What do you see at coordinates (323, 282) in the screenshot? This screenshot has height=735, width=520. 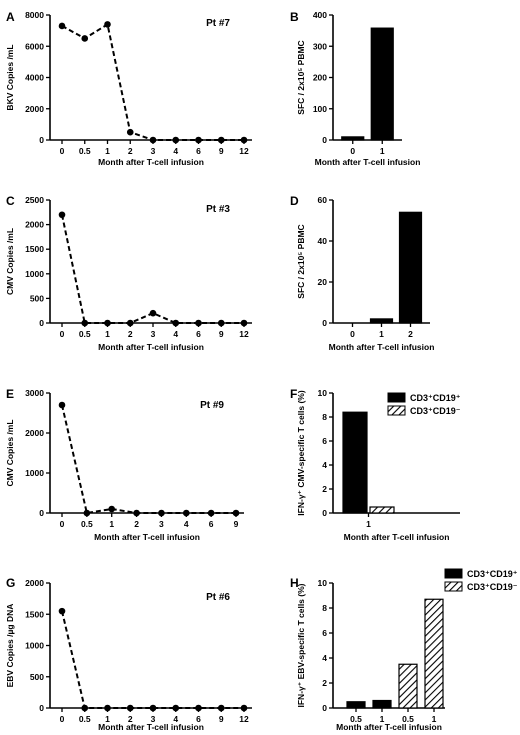 I see `y-tick-label: 20` at bounding box center [323, 282].